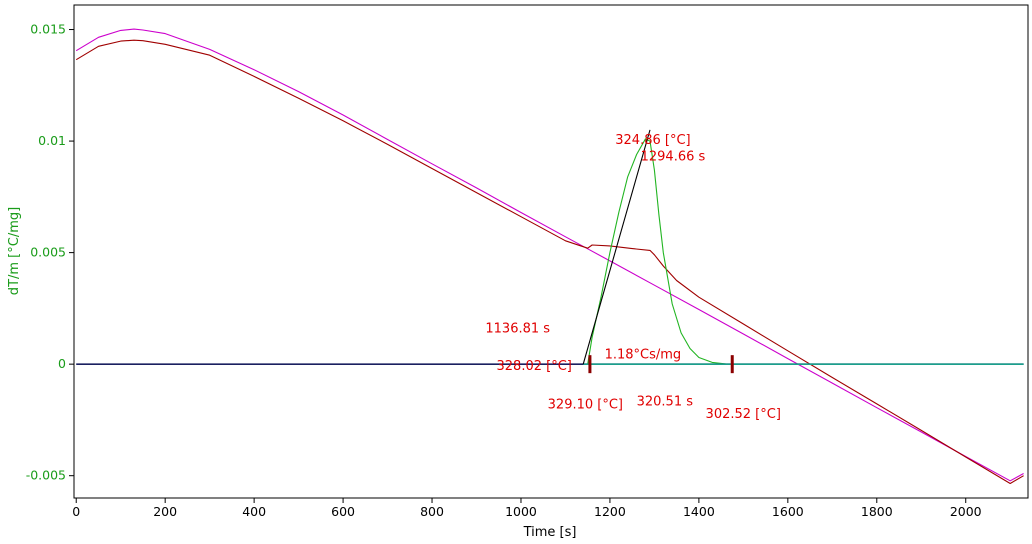 The width and height of the screenshot is (1032, 544). I want to click on x-tick-label: 1000, so click(521, 511).